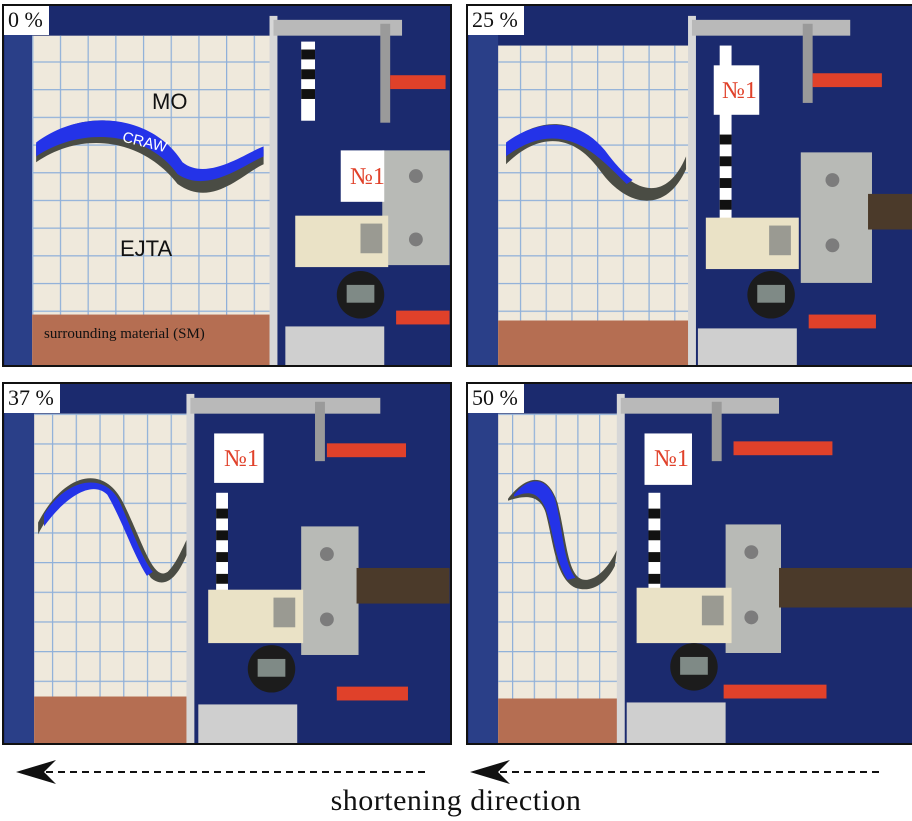 Image resolution: width=912 pixels, height=821 pixels. I want to click on ejta-label: EJTA, so click(146, 248).